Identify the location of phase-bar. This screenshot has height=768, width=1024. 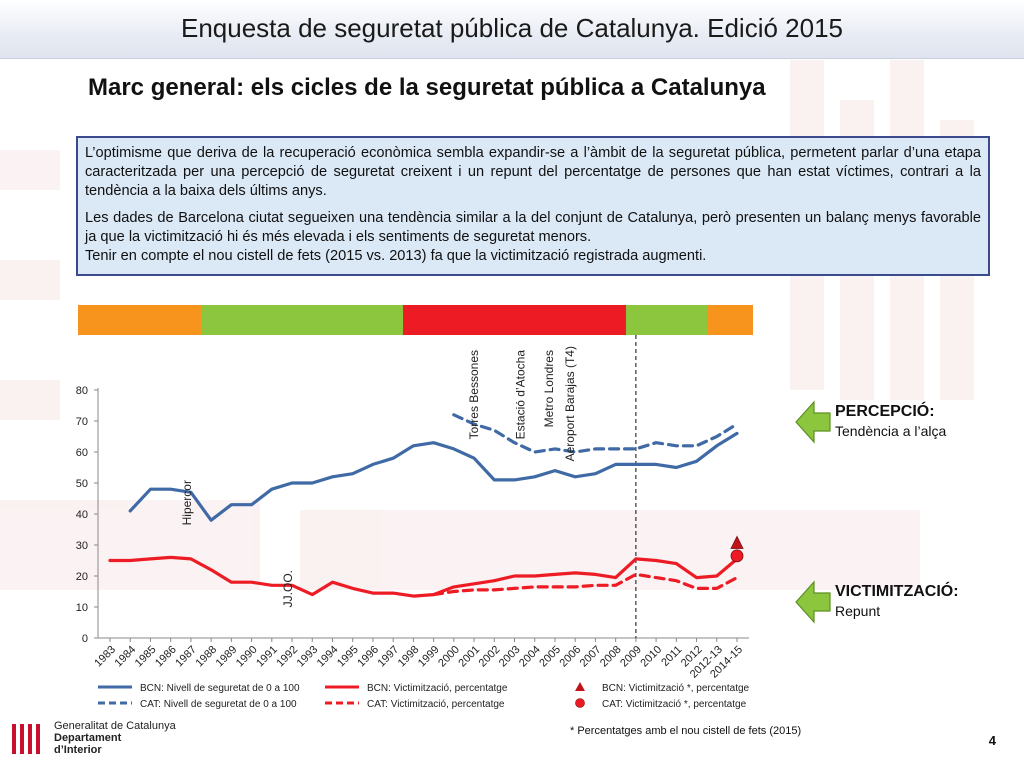
(415, 320).